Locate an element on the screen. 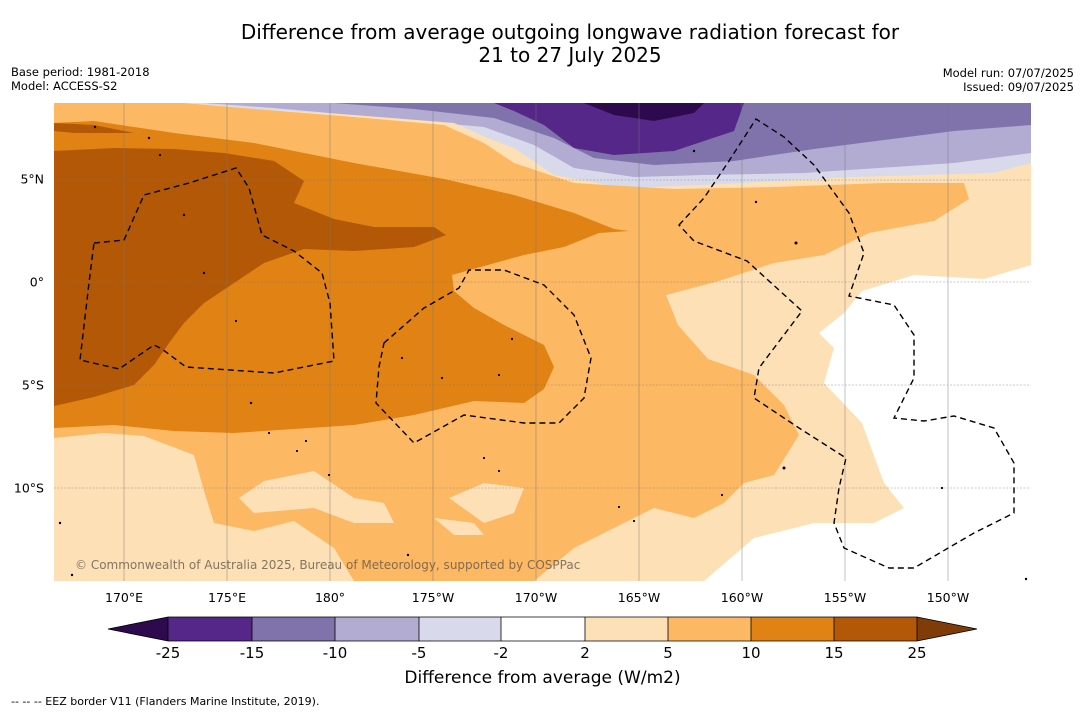 Image resolution: width=1085 pixels, height=713 pixels. colorbar-label: Difference from average (W/m2) is located at coordinates (542, 678).